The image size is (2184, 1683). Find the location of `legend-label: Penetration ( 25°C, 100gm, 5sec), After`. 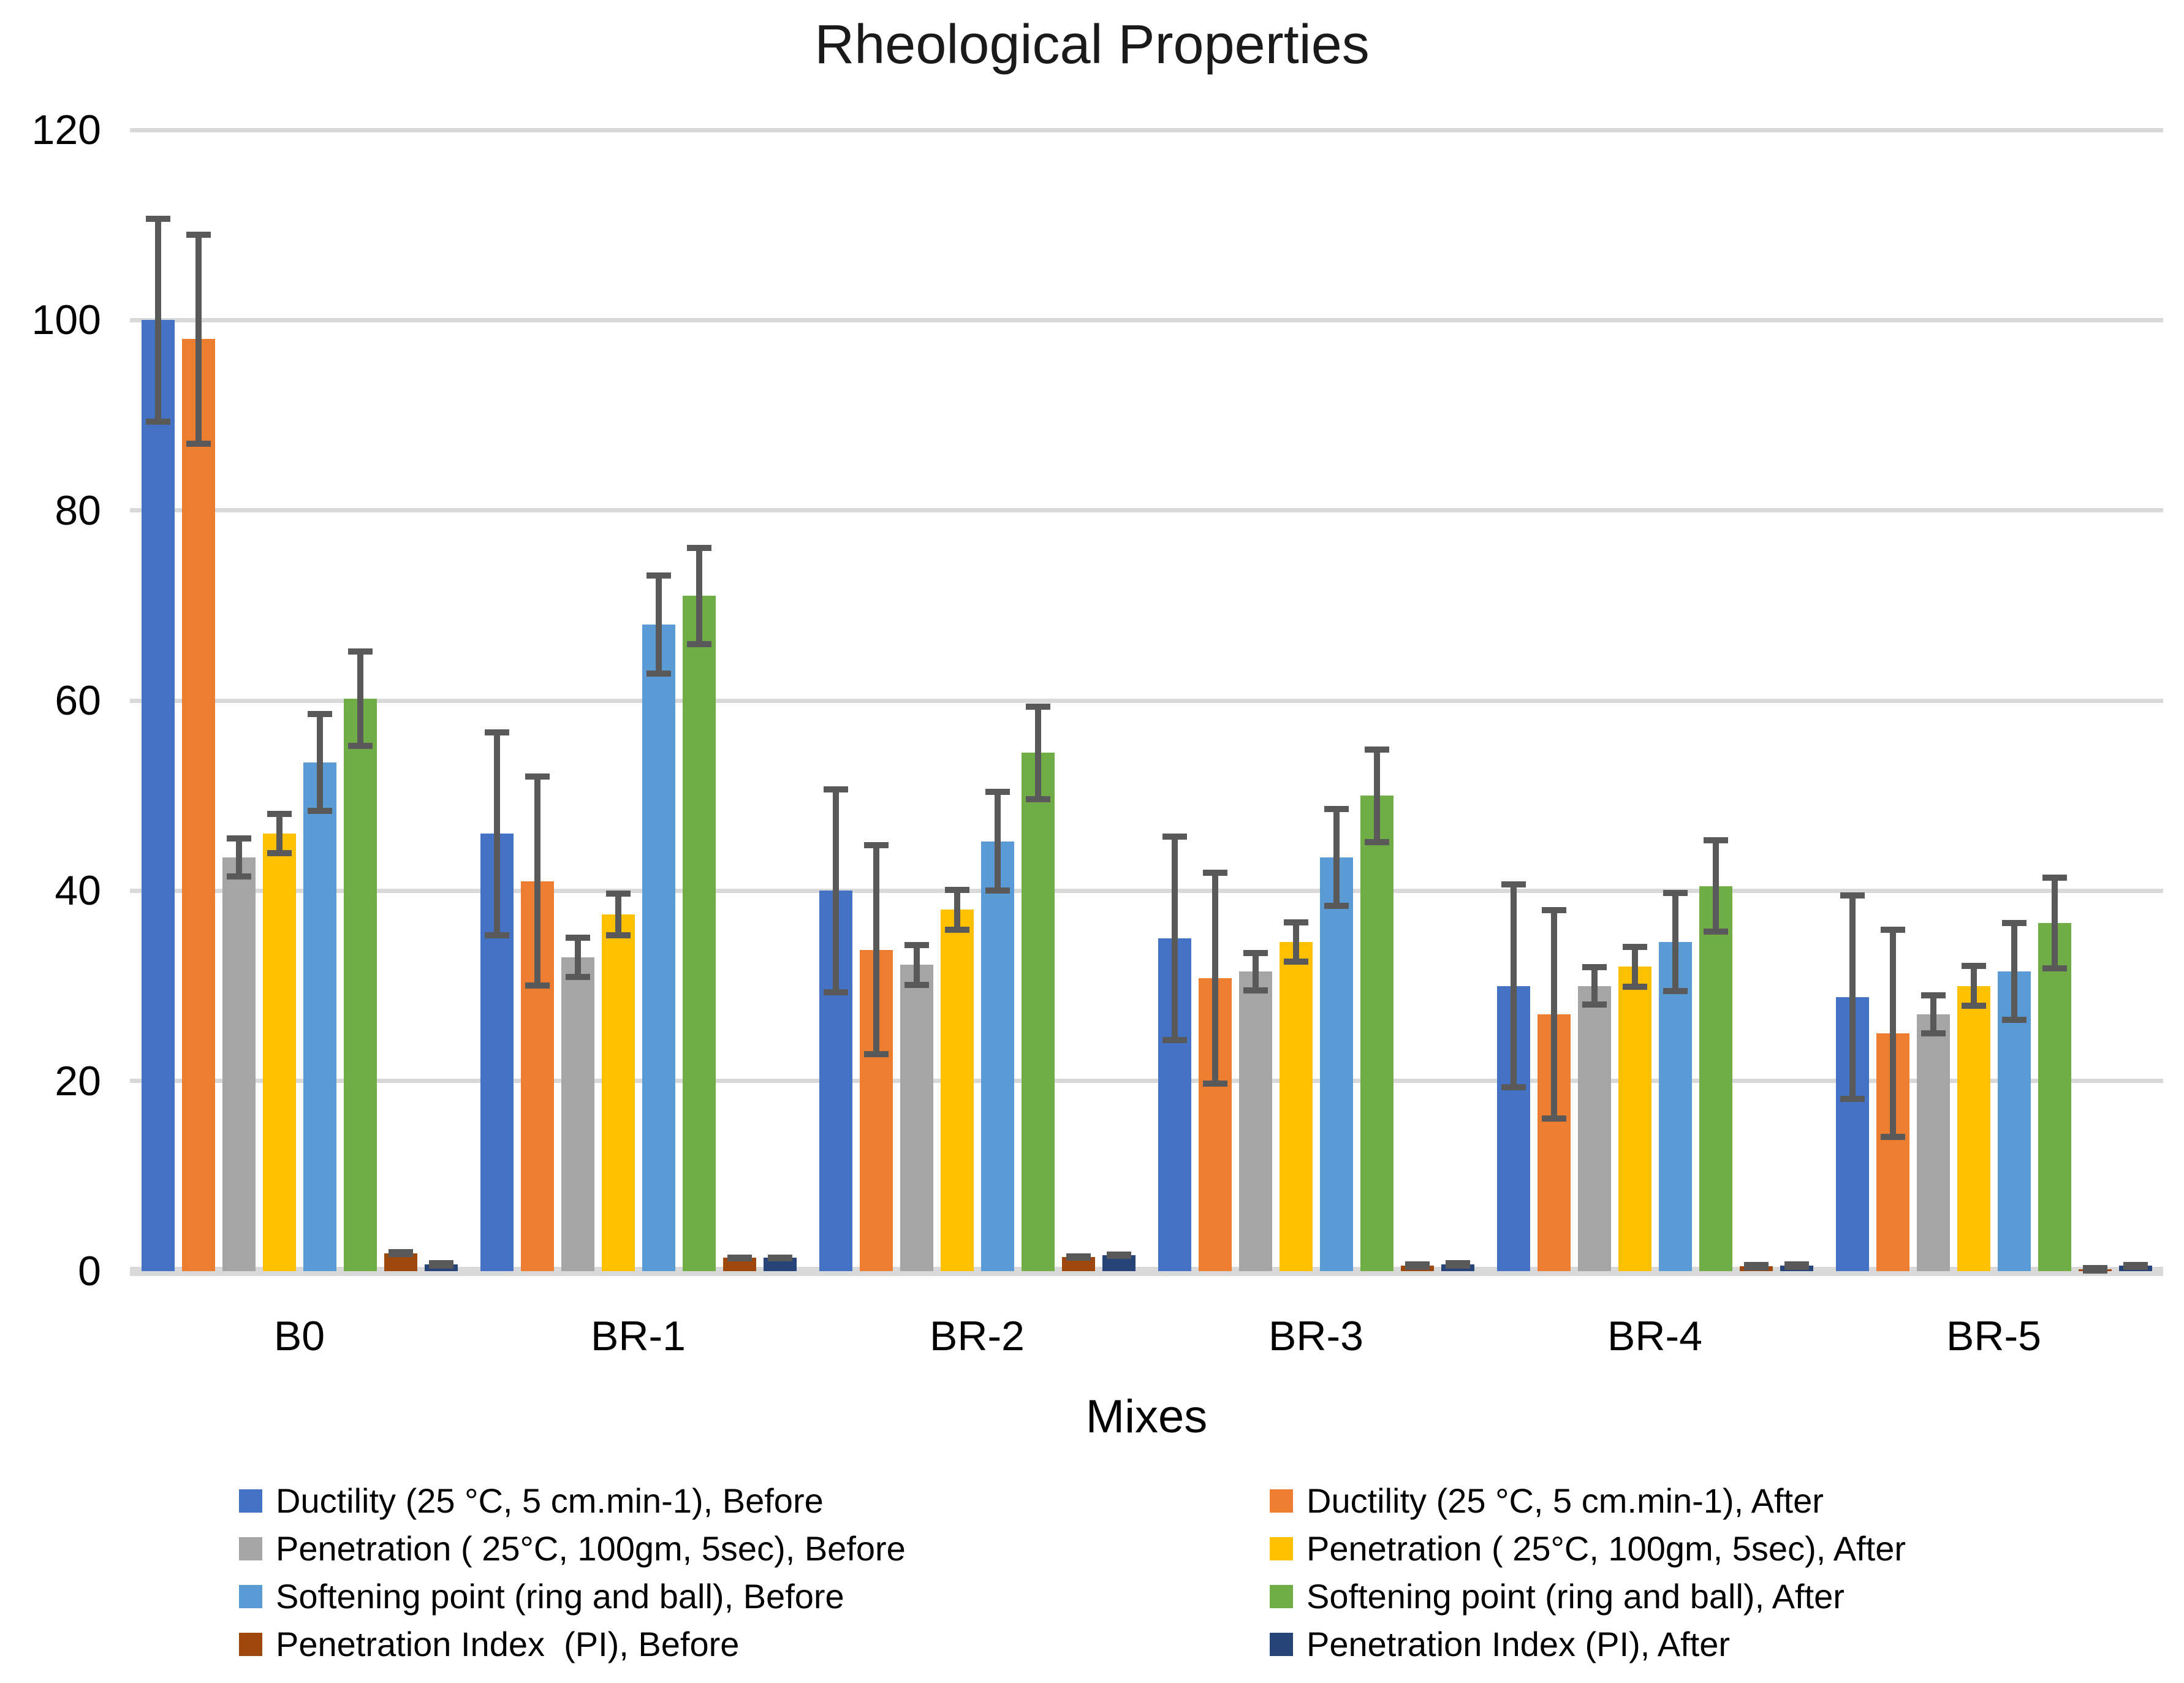

legend-label: Penetration ( 25°C, 100gm, 5sec), After is located at coordinates (1606, 1548).